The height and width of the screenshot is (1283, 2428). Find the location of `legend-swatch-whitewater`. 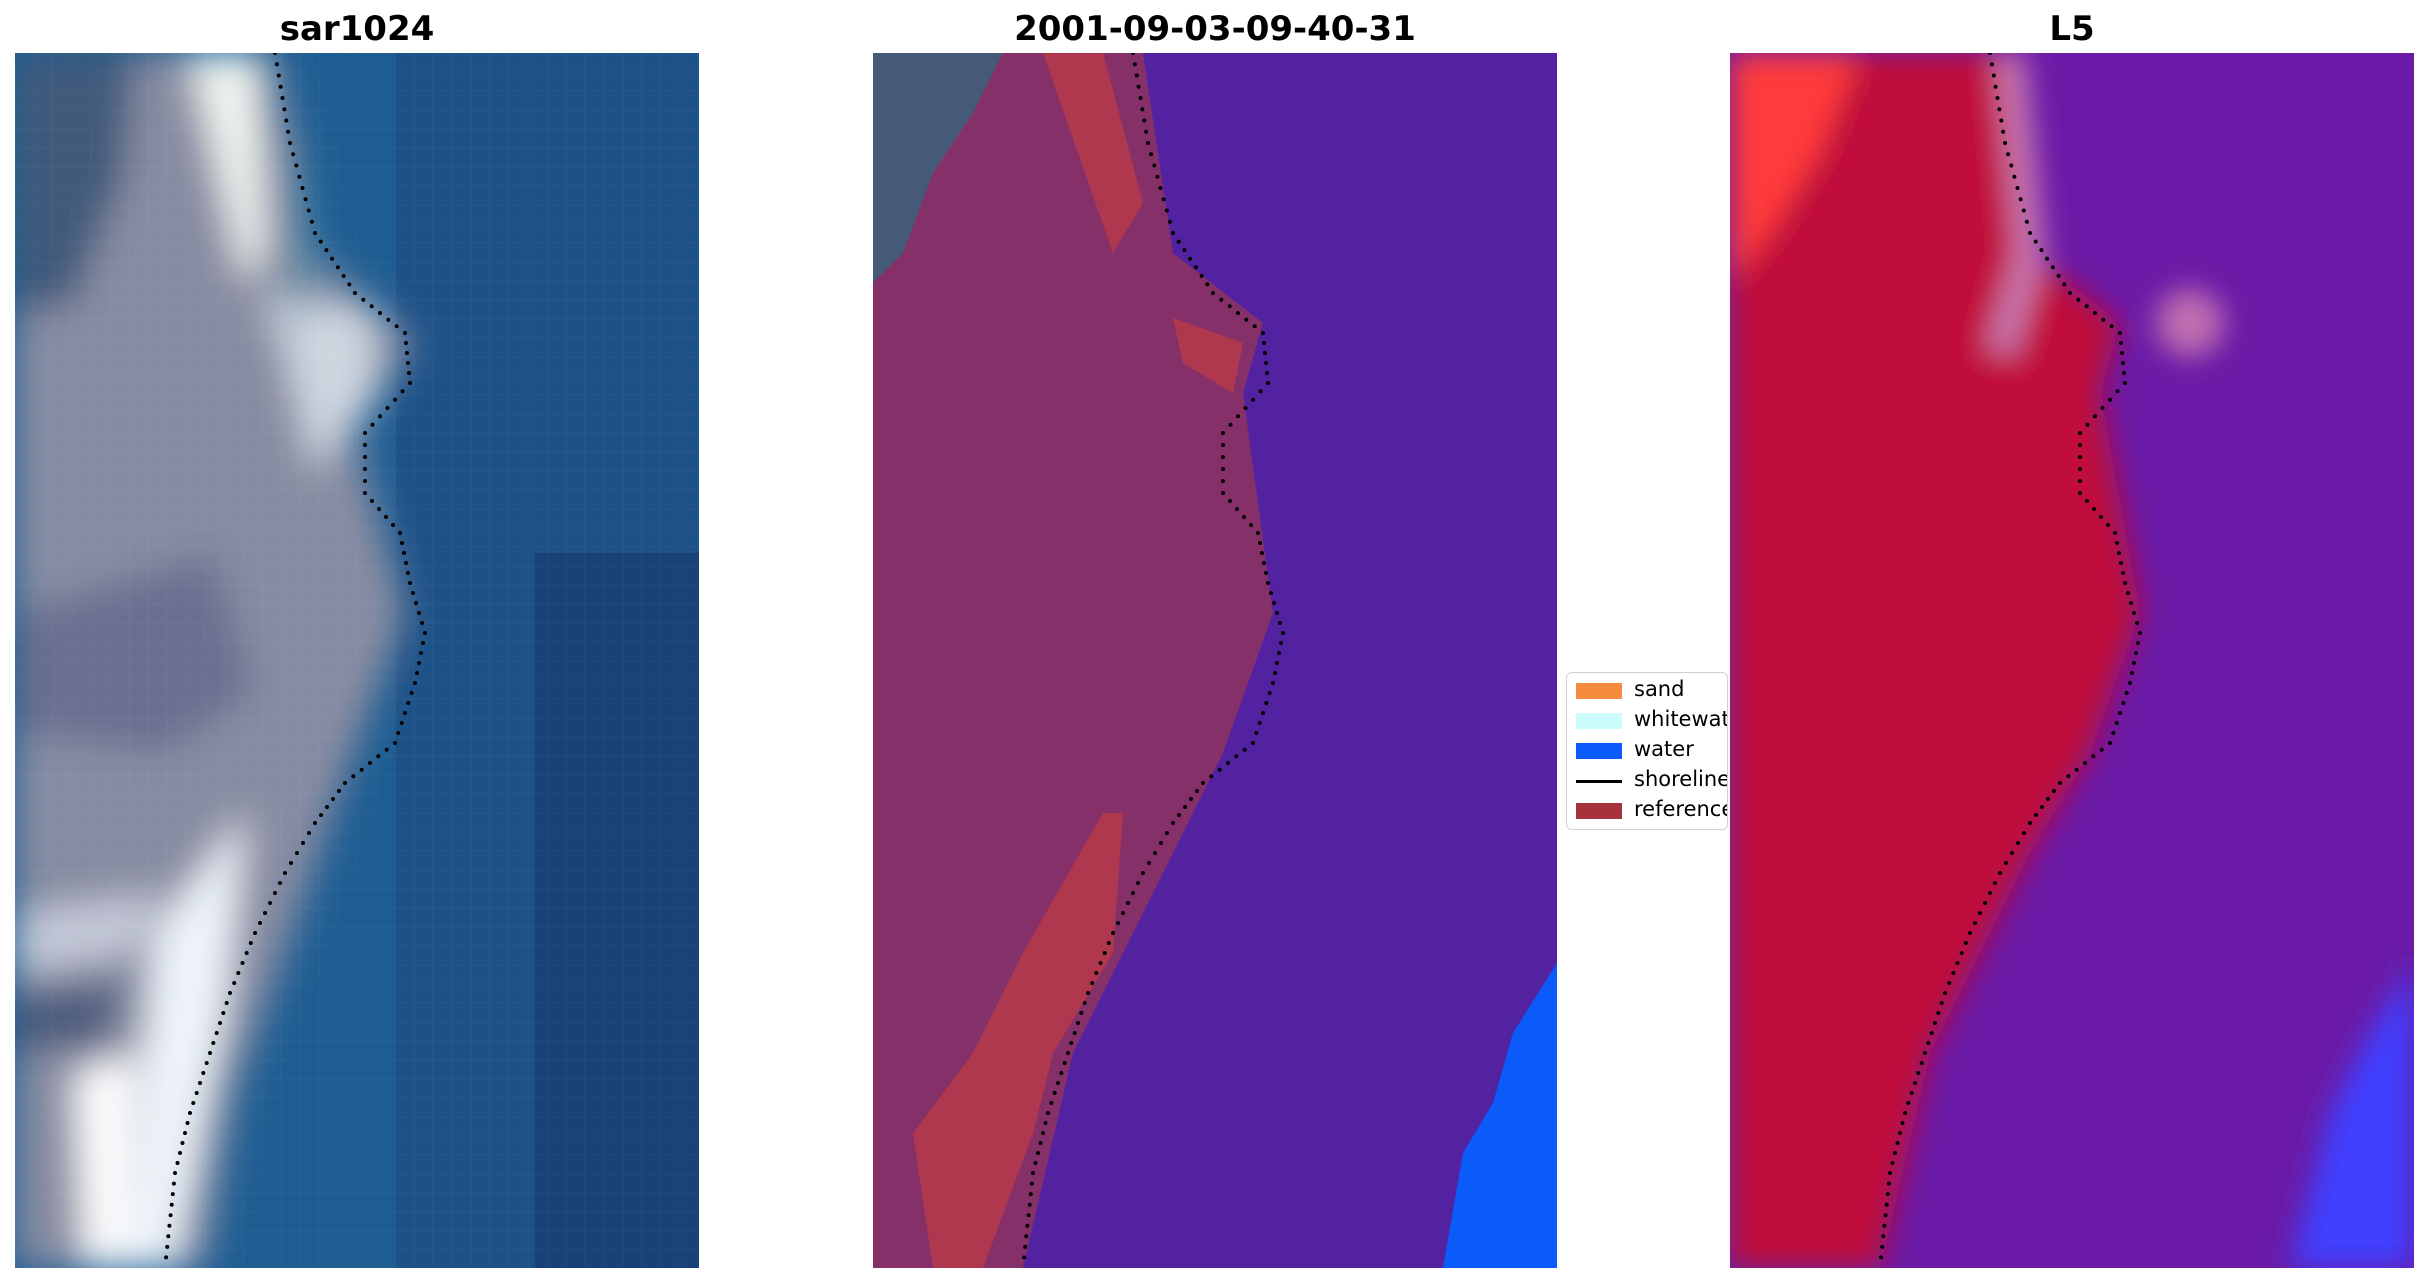

legend-swatch-whitewater is located at coordinates (1599, 721).